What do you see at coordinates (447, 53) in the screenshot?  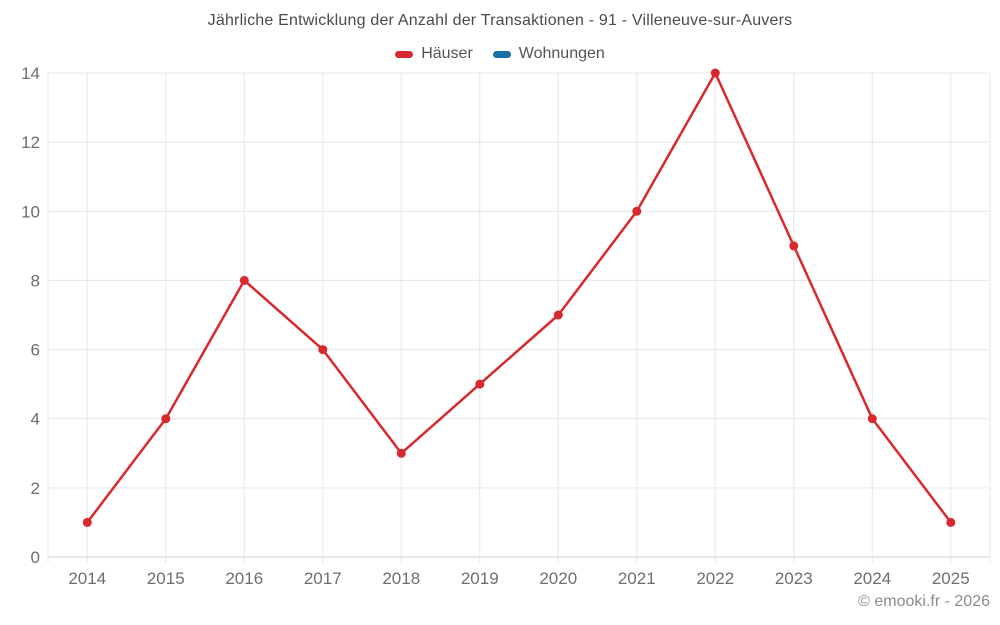 I see `legend-label: Häuser` at bounding box center [447, 53].